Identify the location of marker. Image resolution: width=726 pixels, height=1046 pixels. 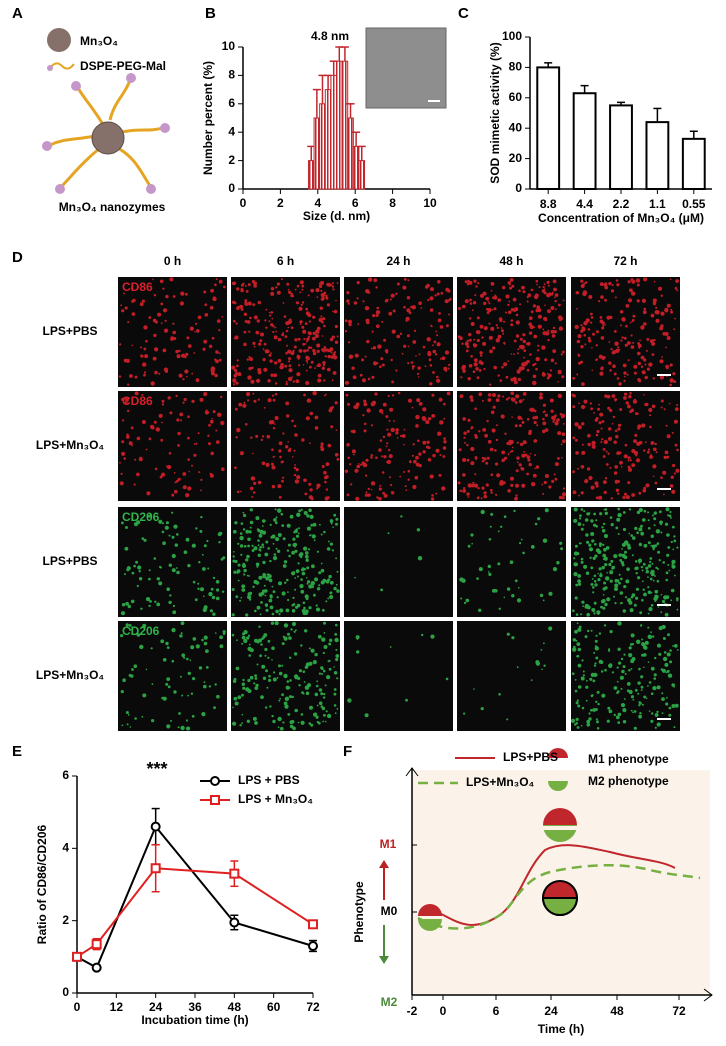
(313, 945).